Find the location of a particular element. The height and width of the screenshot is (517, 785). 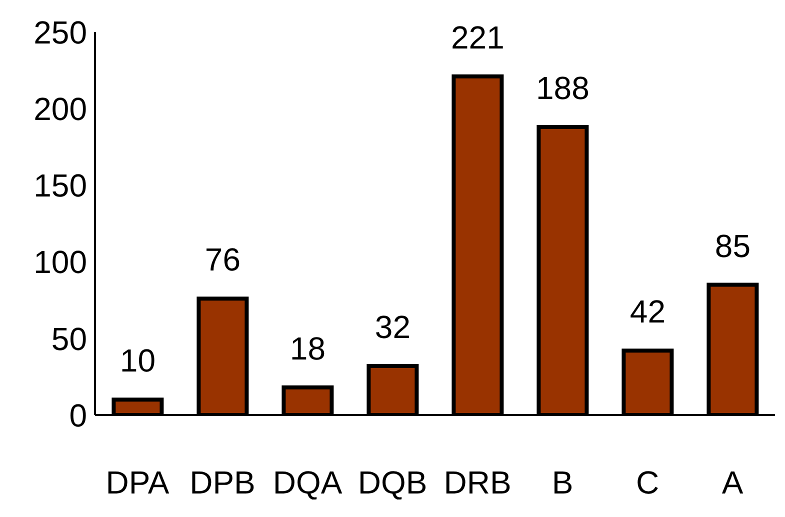

x-tick-label: DQB is located at coordinates (393, 482).